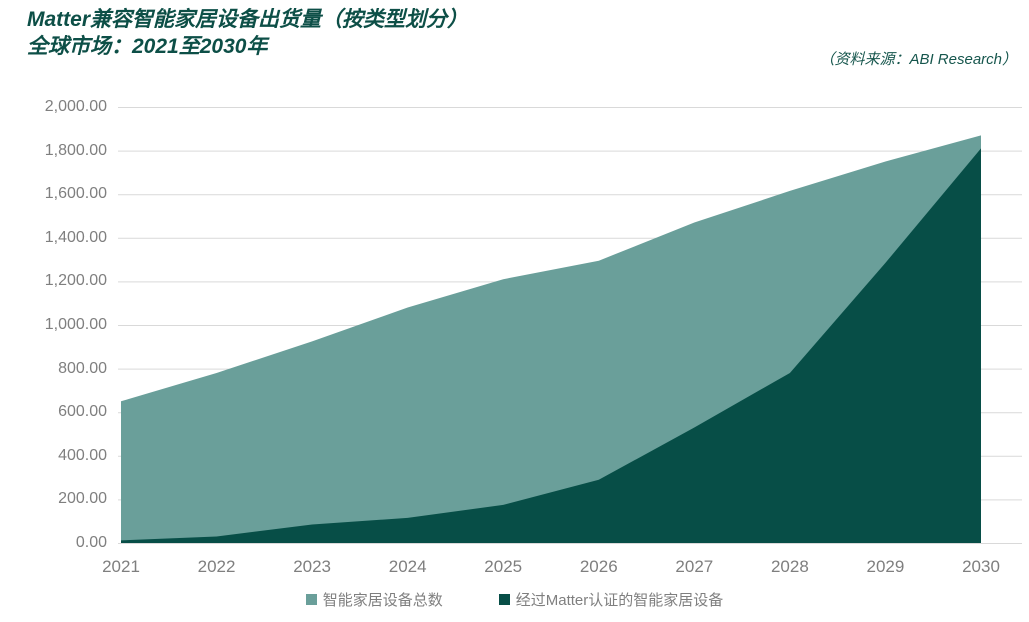  Describe the element at coordinates (247, 33) in the screenshot. I see `chart-title-block: Matter兼容智能家居设备出货量（按类型划分） 全球市场：2021至2030年` at that location.